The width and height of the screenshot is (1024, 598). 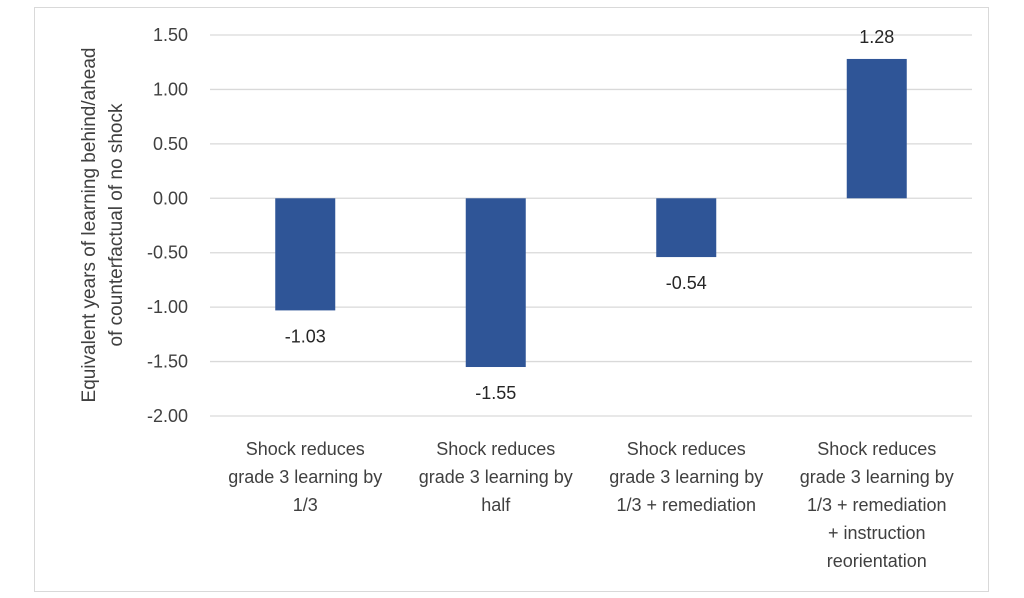 I want to click on data-label: -0.54, so click(x=686, y=283).